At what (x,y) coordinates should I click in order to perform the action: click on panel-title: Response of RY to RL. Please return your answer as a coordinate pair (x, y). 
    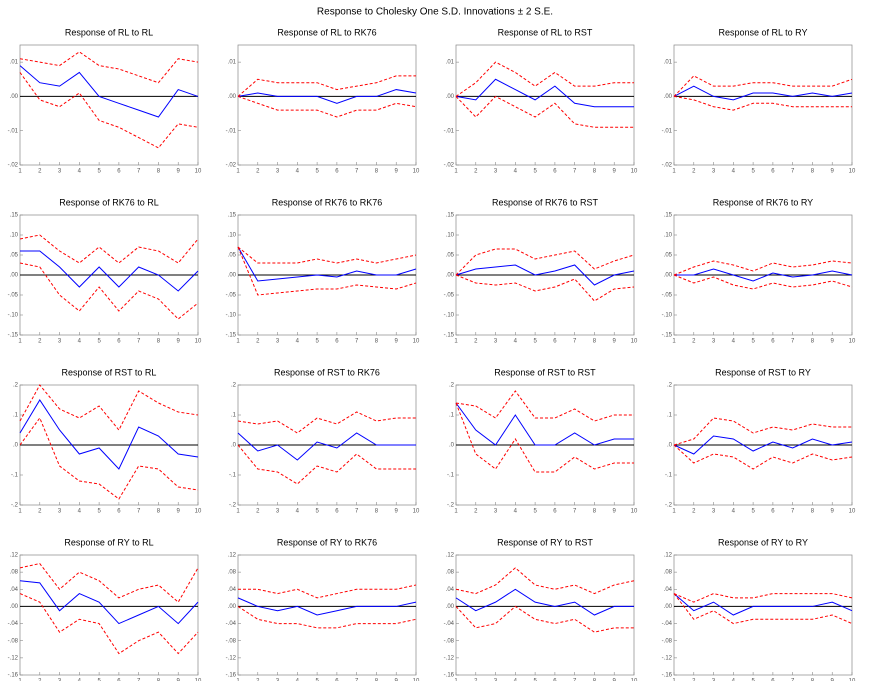
    Looking at the image, I should click on (108, 542).